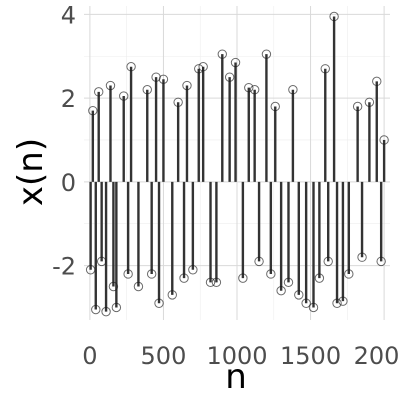  Describe the element at coordinates (164, 356) in the screenshot. I see `x-tick-label: 500` at that location.